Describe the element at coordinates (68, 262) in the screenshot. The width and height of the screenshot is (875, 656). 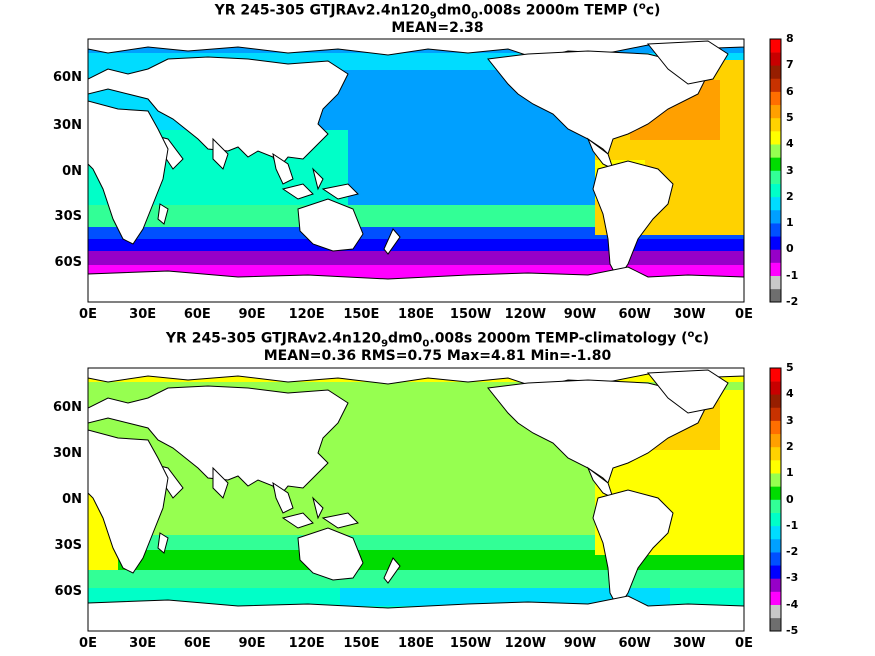
I see `panel1-lat-label: 60S` at that location.